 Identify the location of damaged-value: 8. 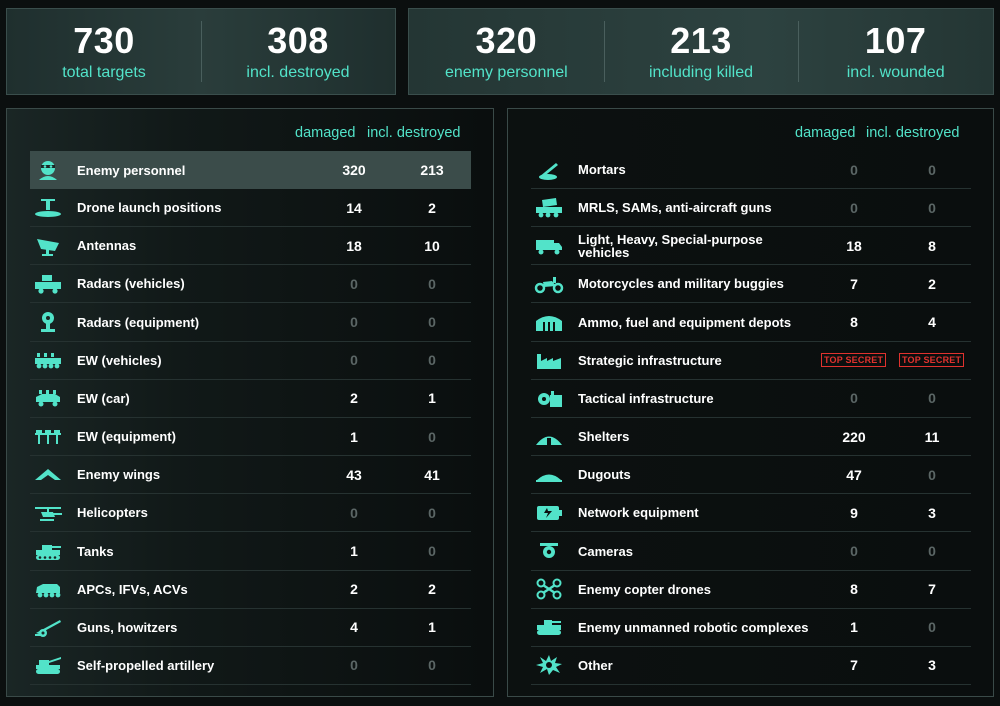
(854, 322).